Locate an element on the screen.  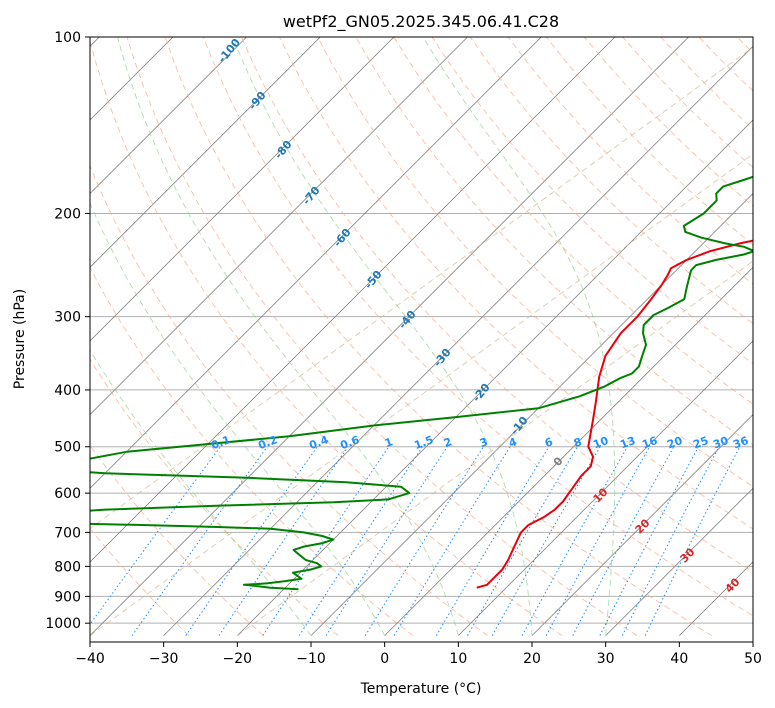
mixing-ratio-label: 30 is located at coordinates (720, 443).